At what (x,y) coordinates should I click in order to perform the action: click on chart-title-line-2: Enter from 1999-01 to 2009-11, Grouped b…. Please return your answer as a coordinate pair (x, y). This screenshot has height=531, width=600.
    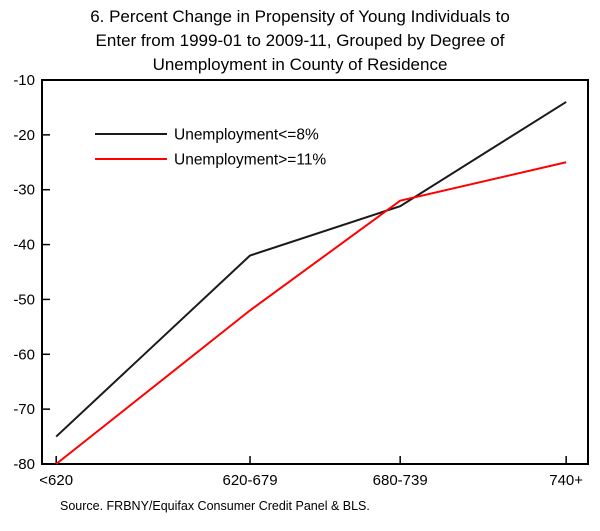
    Looking at the image, I should click on (300, 40).